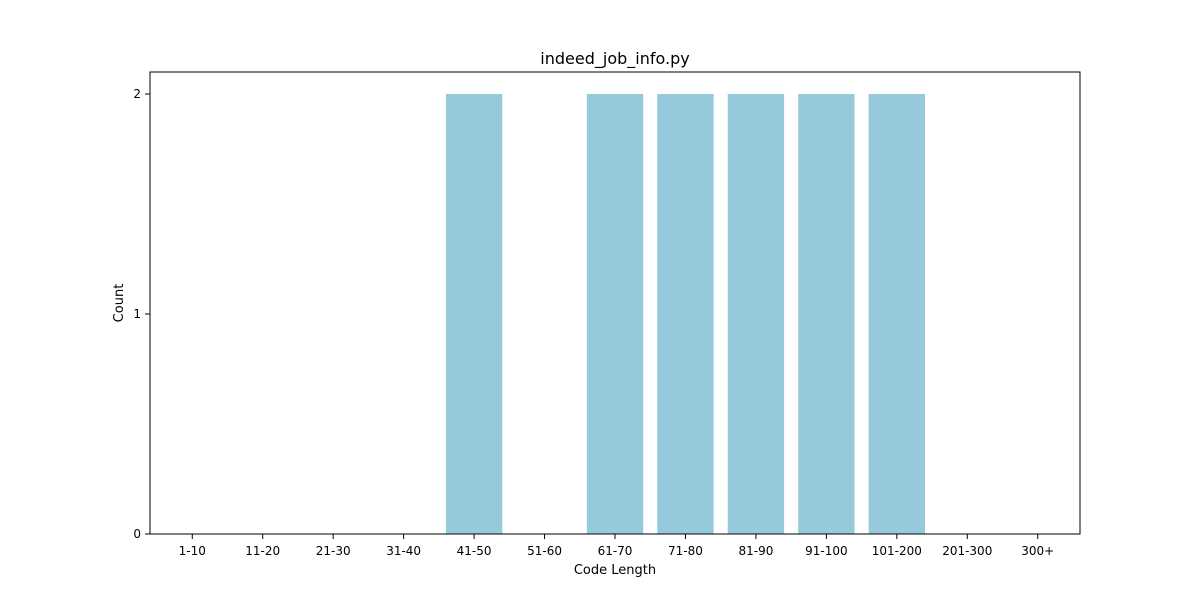 The width and height of the screenshot is (1200, 604). What do you see at coordinates (615, 570) in the screenshot?
I see `x-axis-label: Code Length` at bounding box center [615, 570].